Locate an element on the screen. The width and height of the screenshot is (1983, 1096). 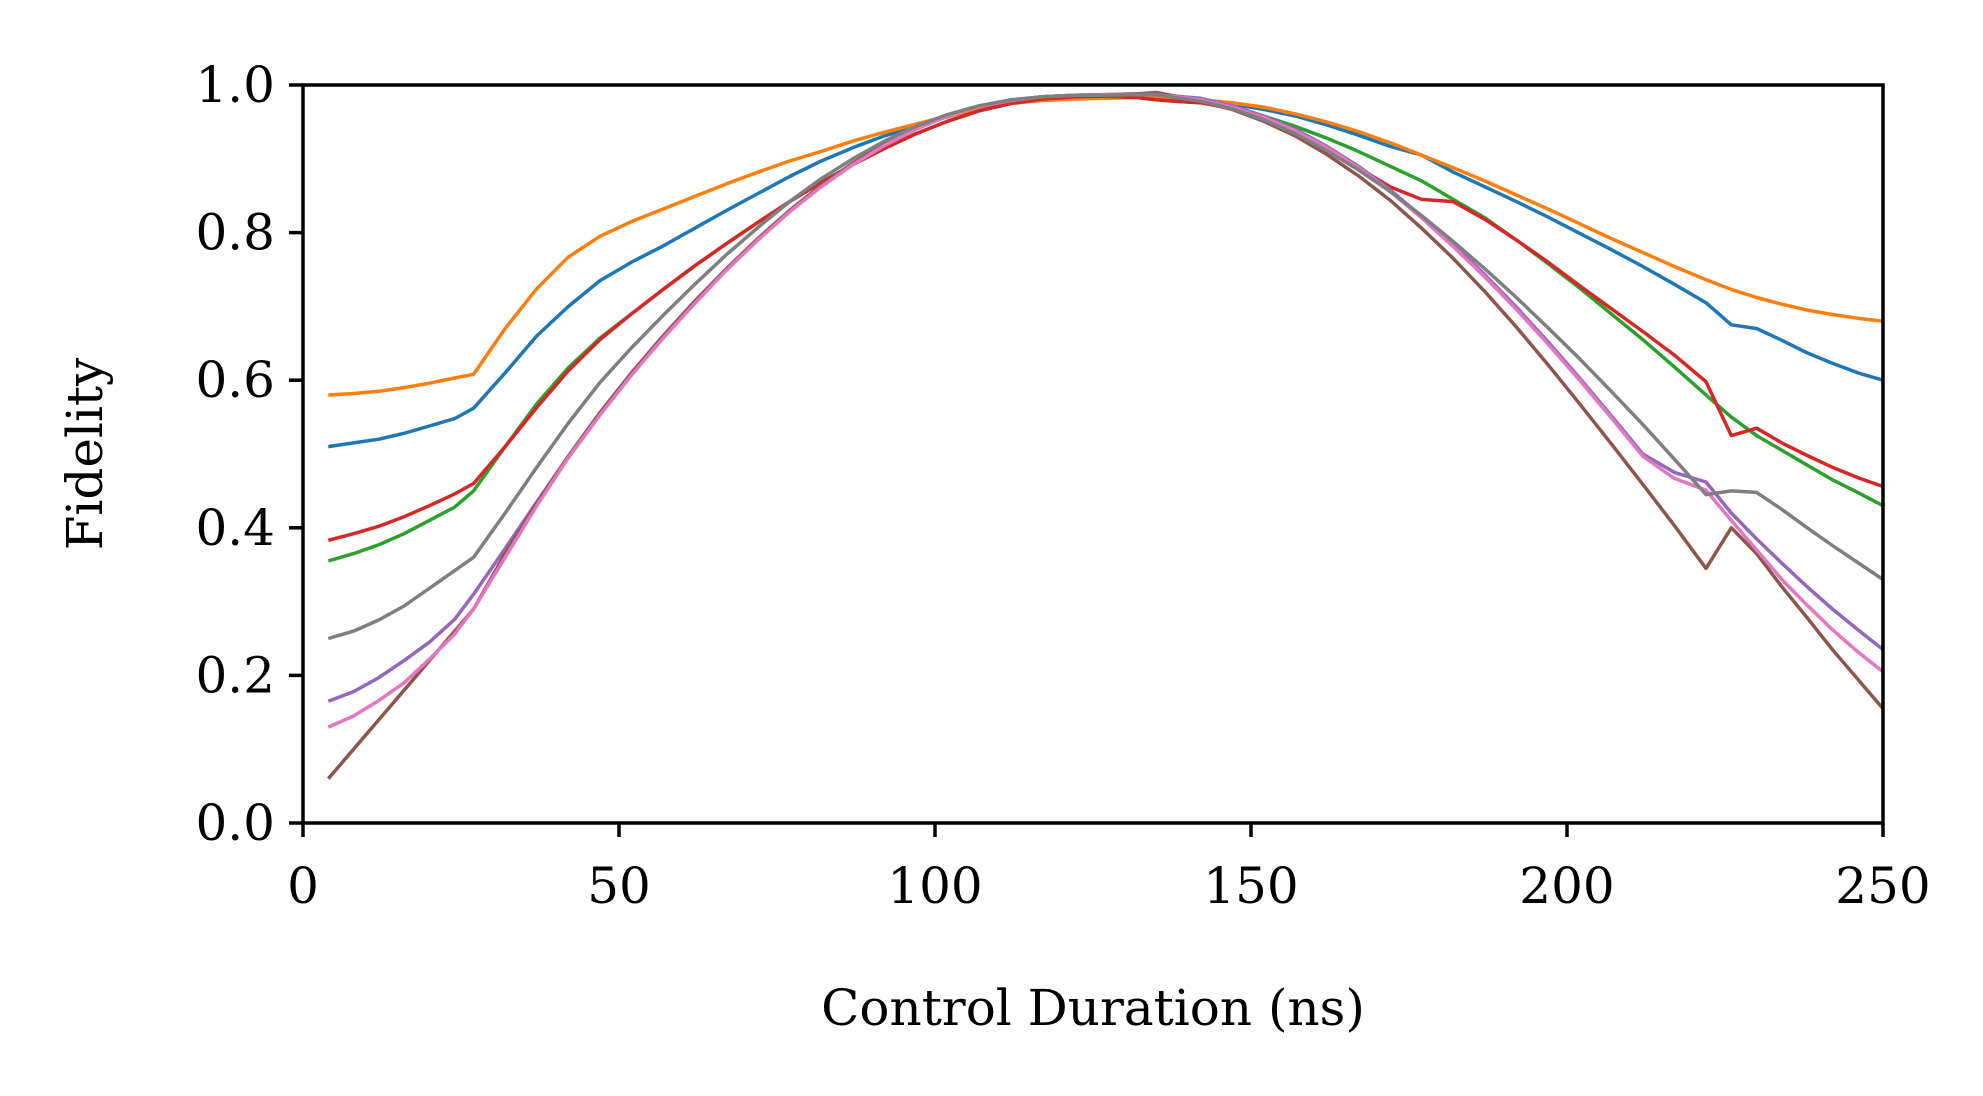
y-tick-label: 0.4 is located at coordinates (235, 528).